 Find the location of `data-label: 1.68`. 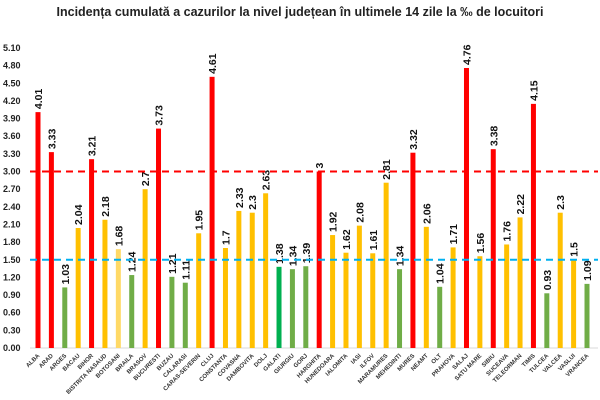

data-label: 1.68 is located at coordinates (119, 236).